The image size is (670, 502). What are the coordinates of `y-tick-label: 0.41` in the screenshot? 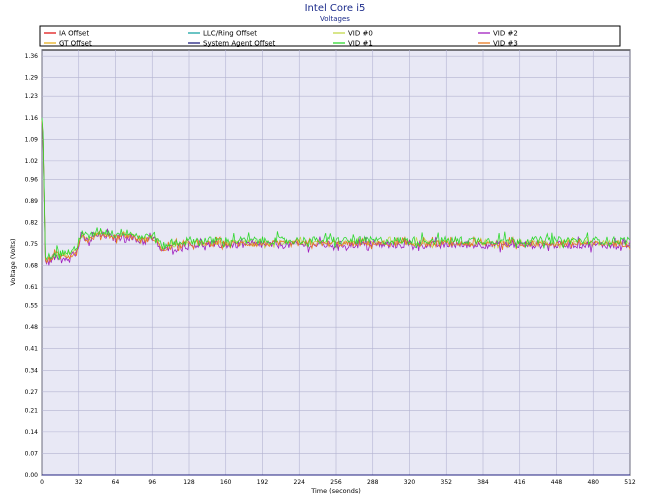 It's located at (32, 349).